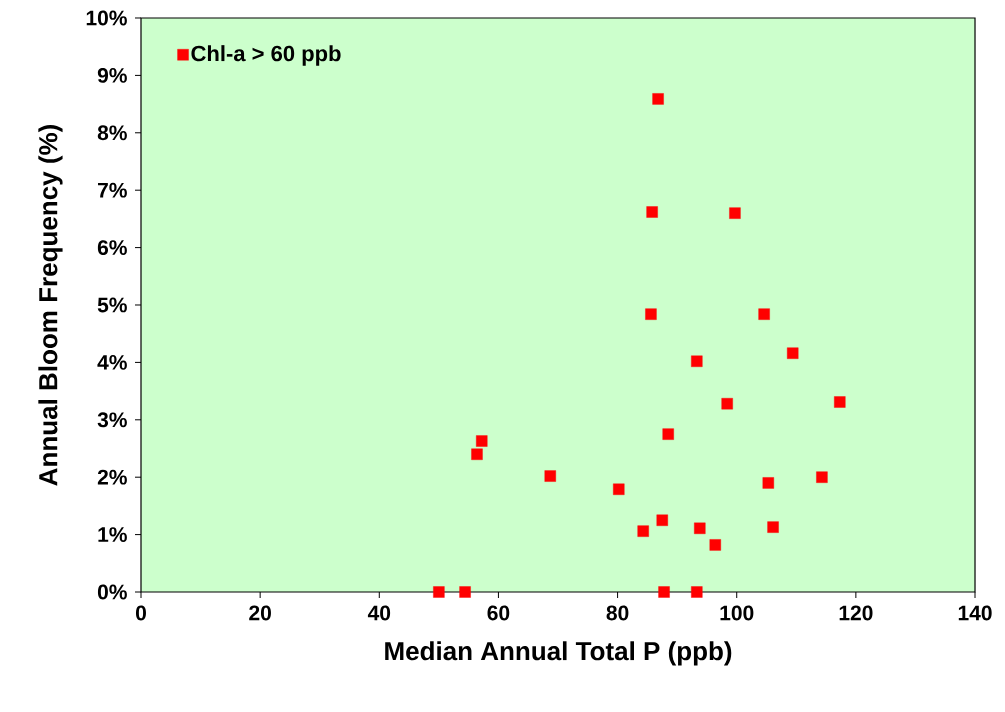 The image size is (1005, 712). I want to click on x-tick-label: 0, so click(140, 613).